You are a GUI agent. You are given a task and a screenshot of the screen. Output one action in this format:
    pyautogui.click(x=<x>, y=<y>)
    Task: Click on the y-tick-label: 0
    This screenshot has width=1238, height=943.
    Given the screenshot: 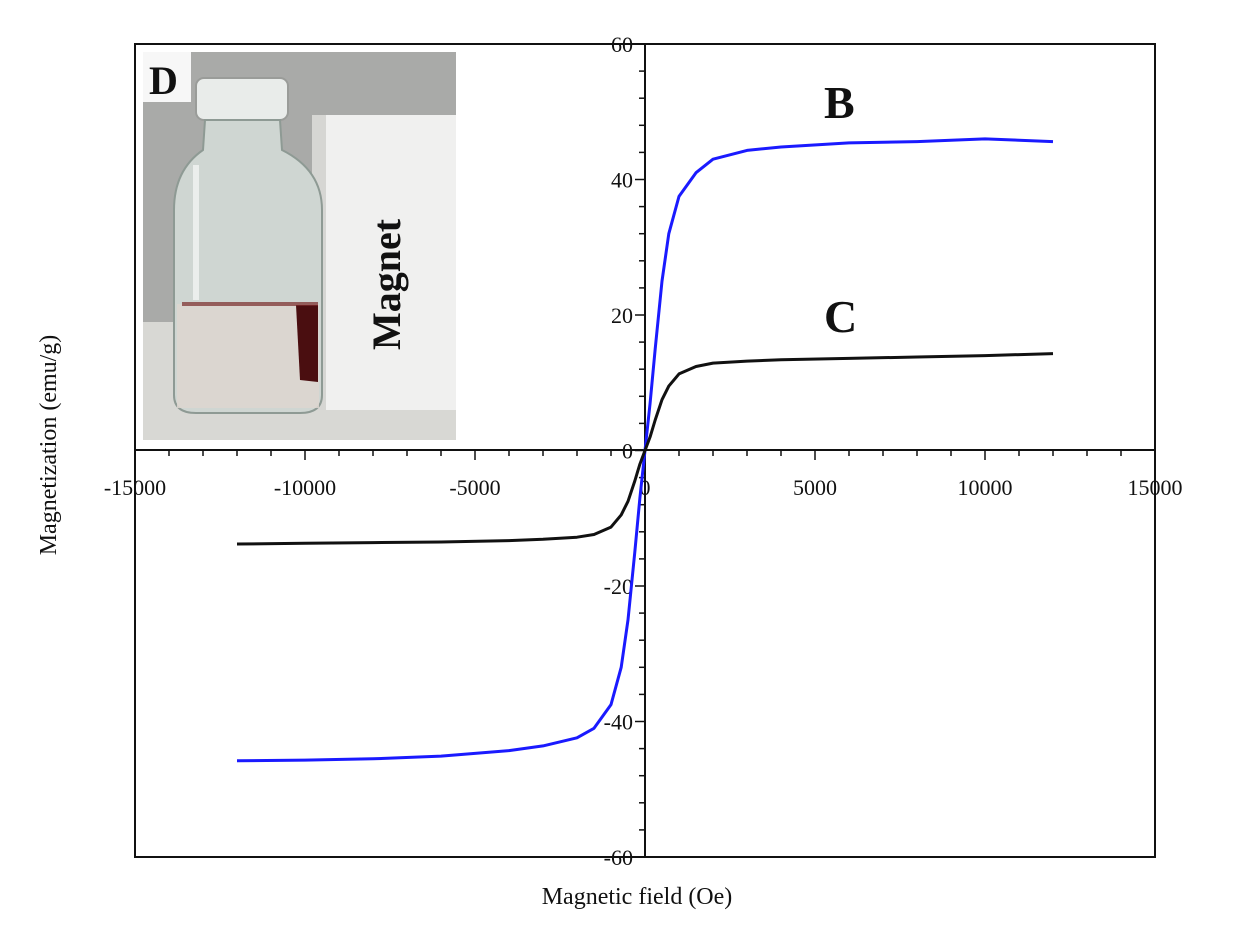 What is the action you would take?
    pyautogui.click(x=627, y=451)
    